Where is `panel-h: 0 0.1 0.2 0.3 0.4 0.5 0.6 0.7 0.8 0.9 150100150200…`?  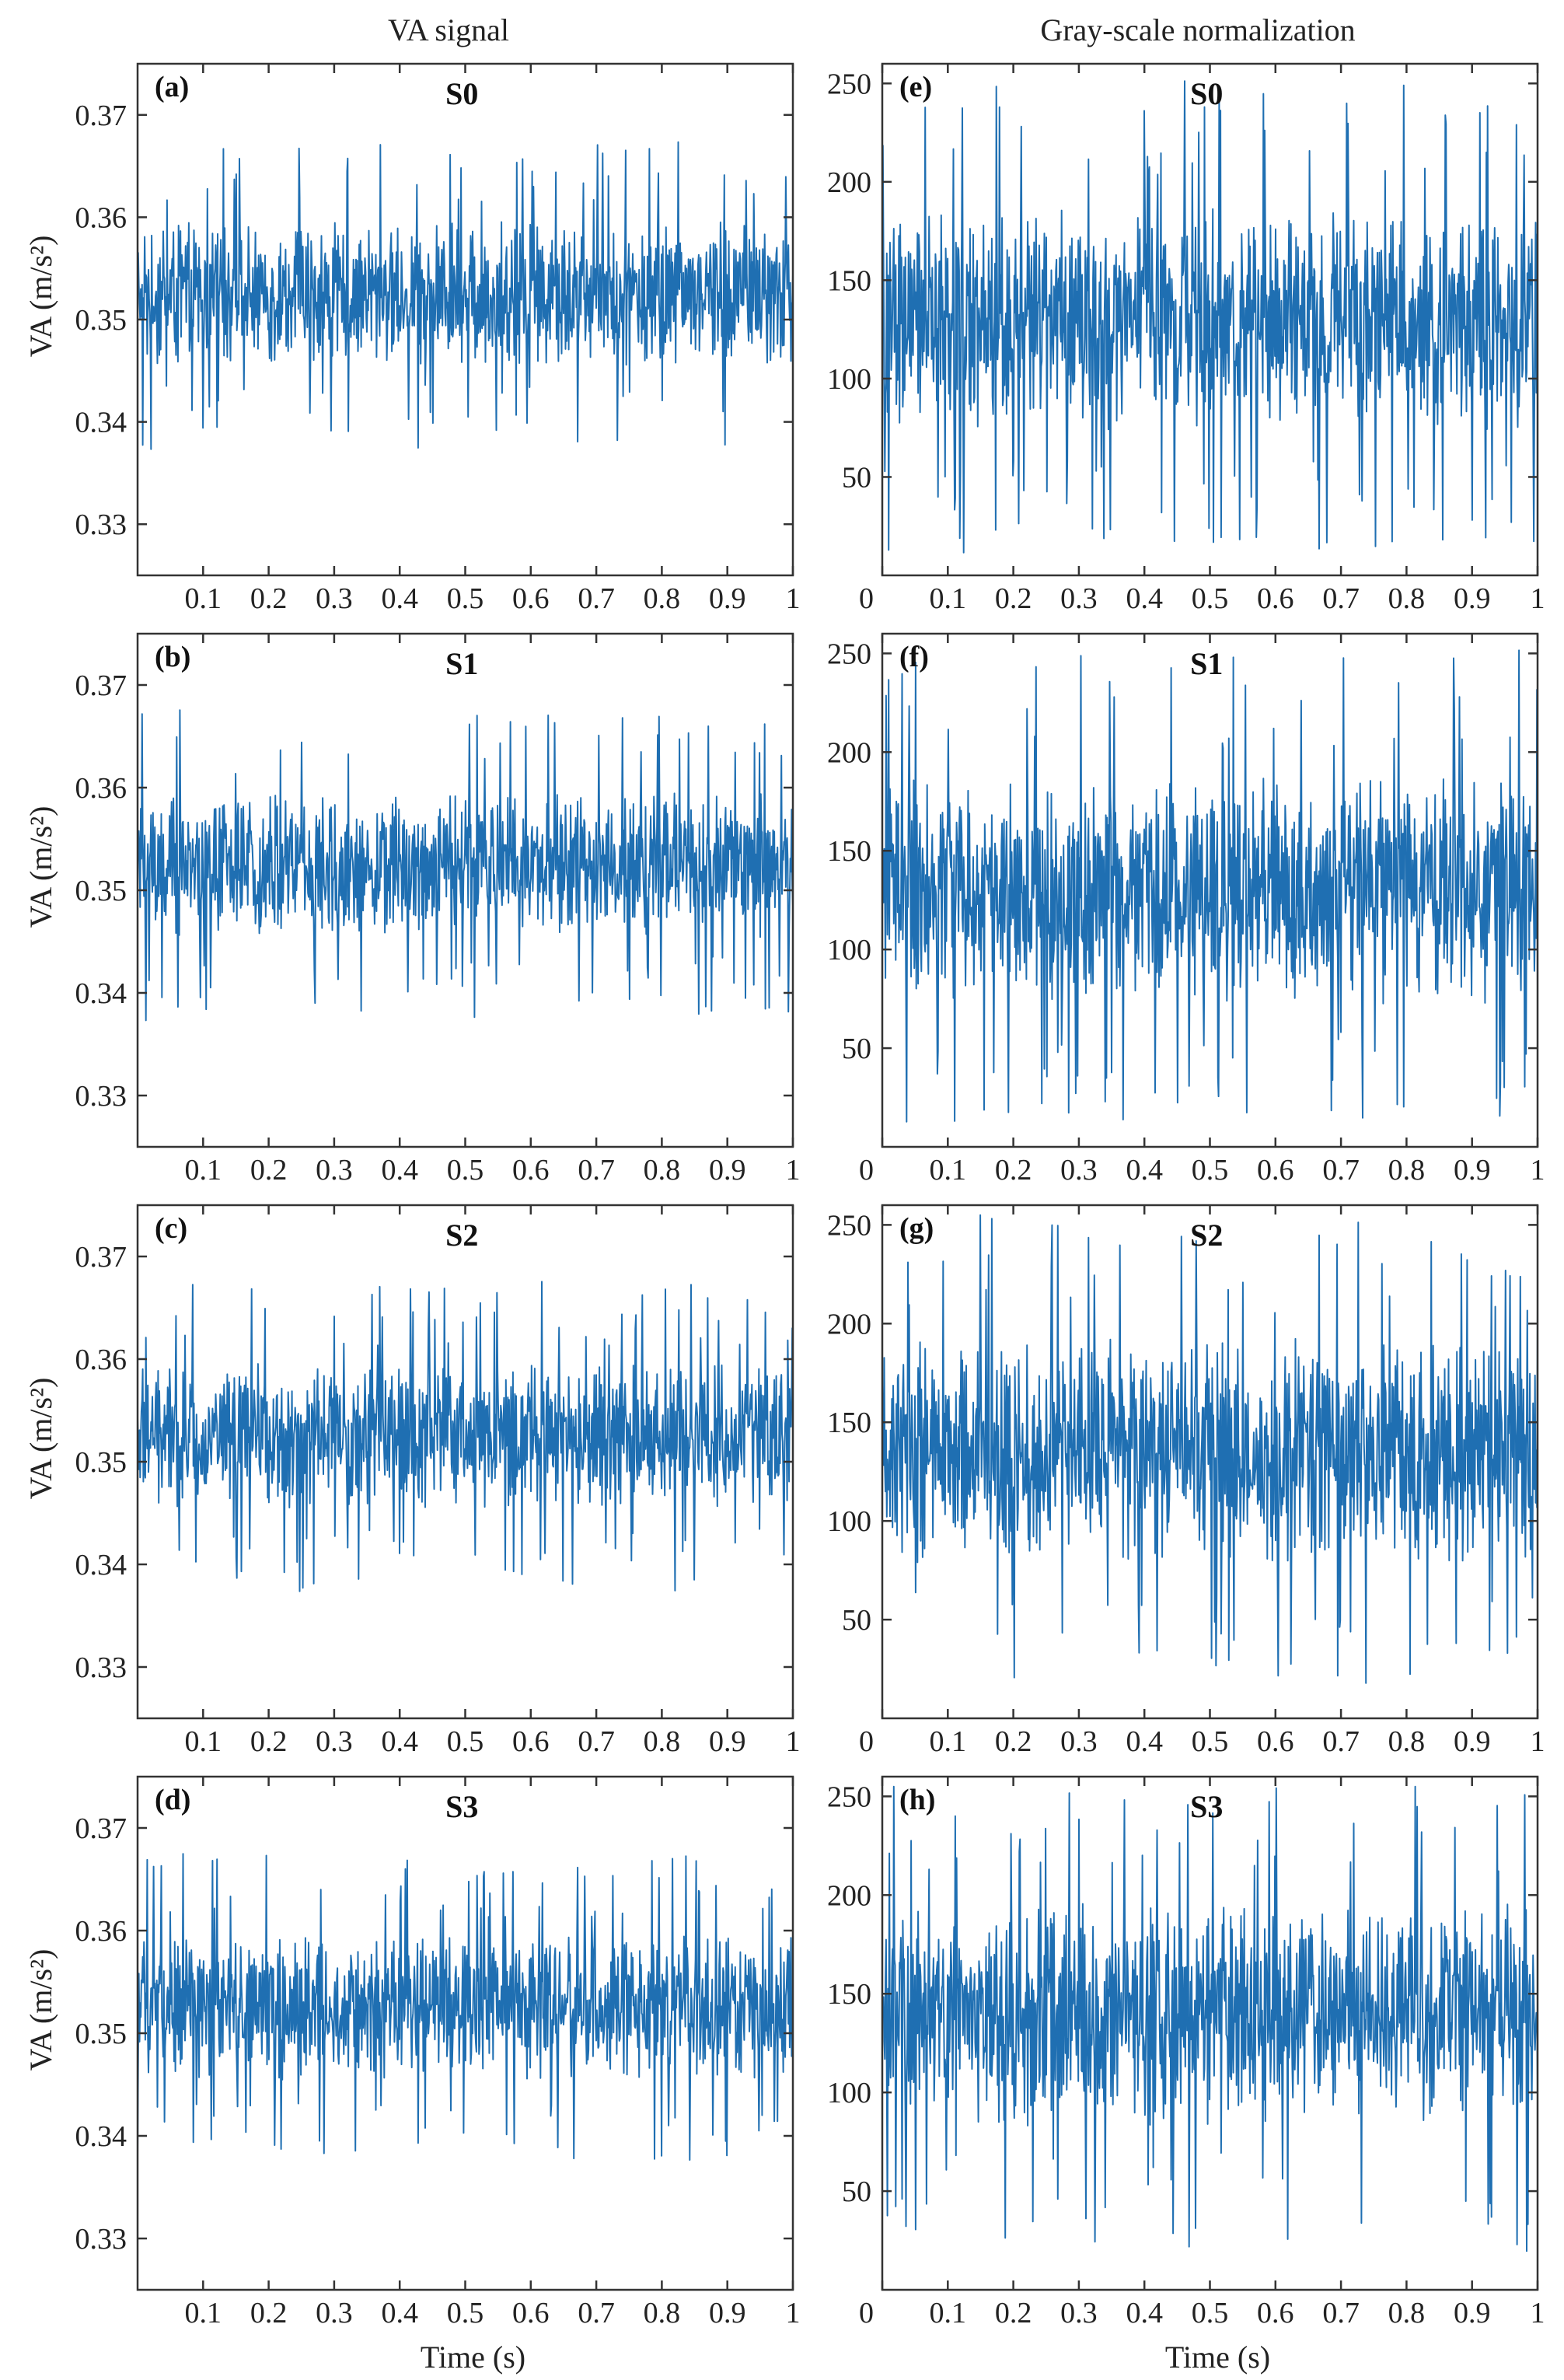 panel-h: 0 0.1 0.2 0.3 0.4 0.5 0.6 0.7 0.8 0.9 150100150200… is located at coordinates (1186, 2075).